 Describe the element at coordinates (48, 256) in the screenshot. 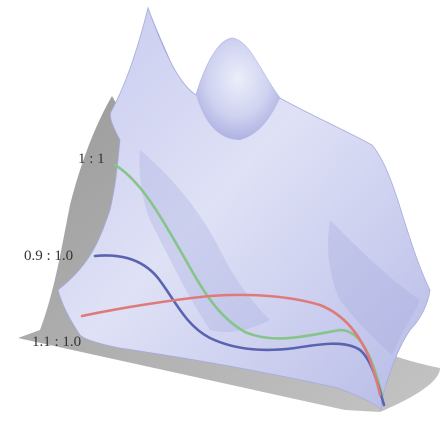

I see `label-ratio-0-9: 0.9 : 1.0` at that location.